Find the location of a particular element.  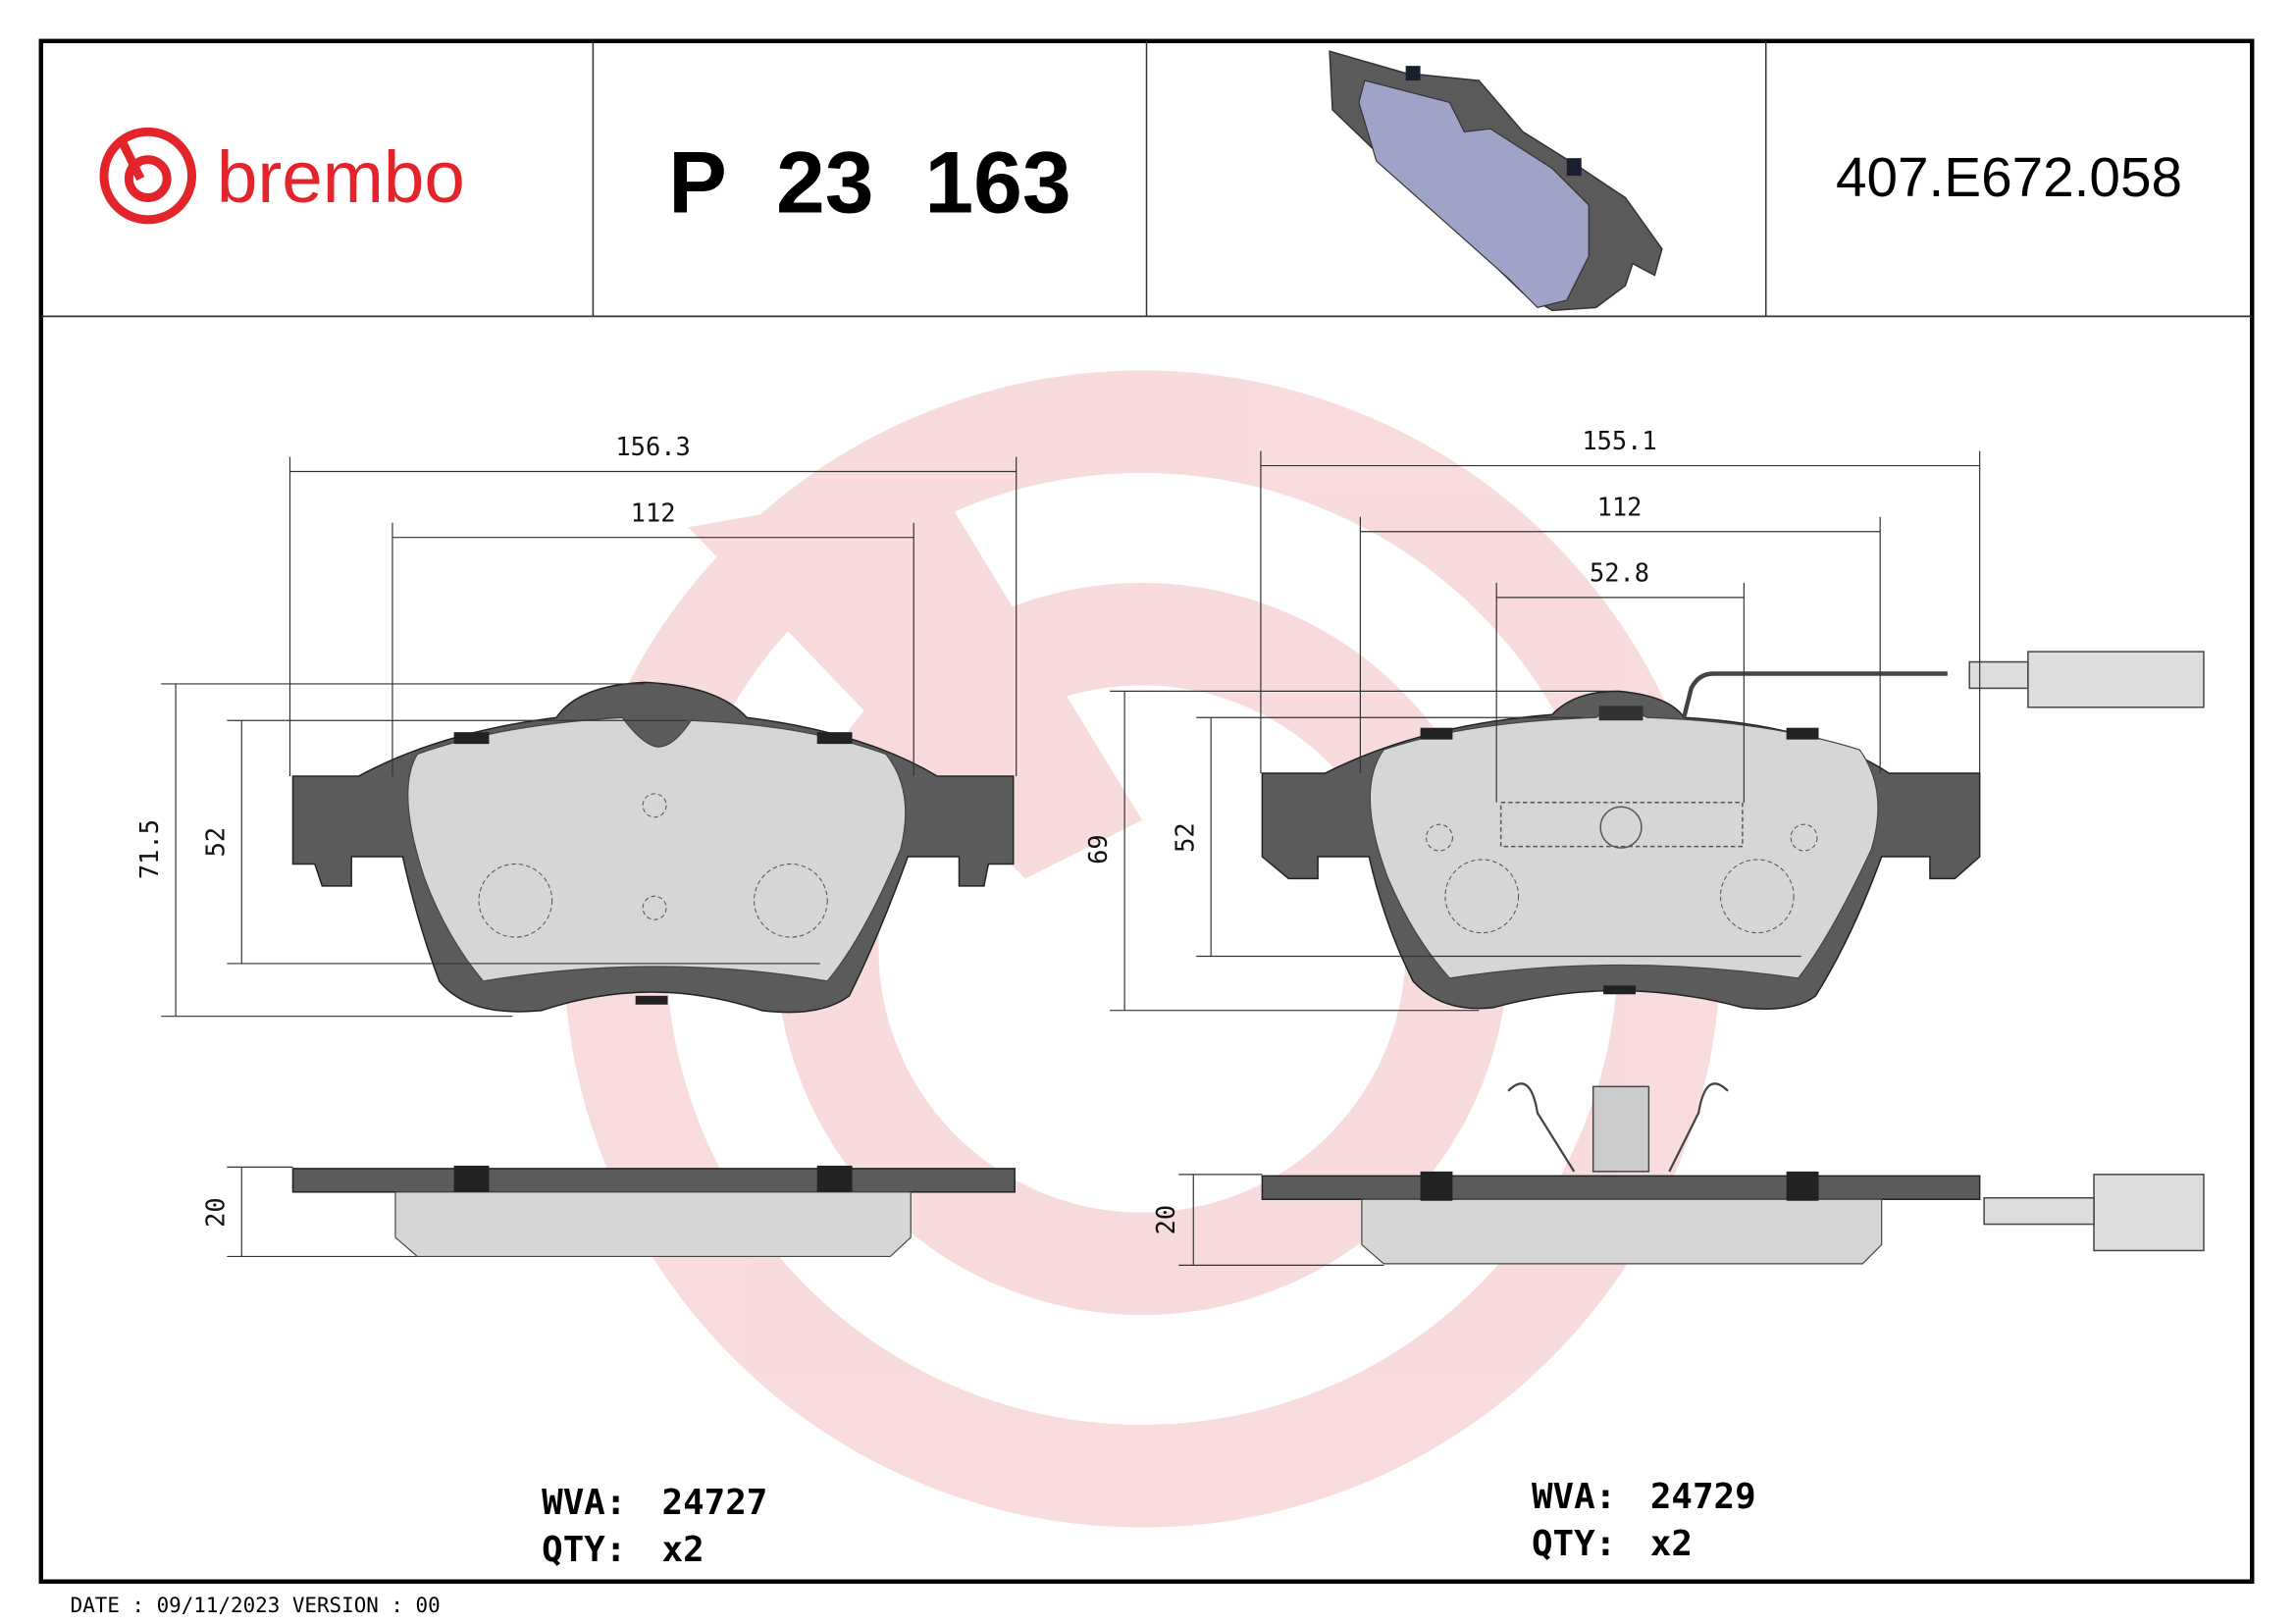

left-qty-value: x2 is located at coordinates (683, 1550).